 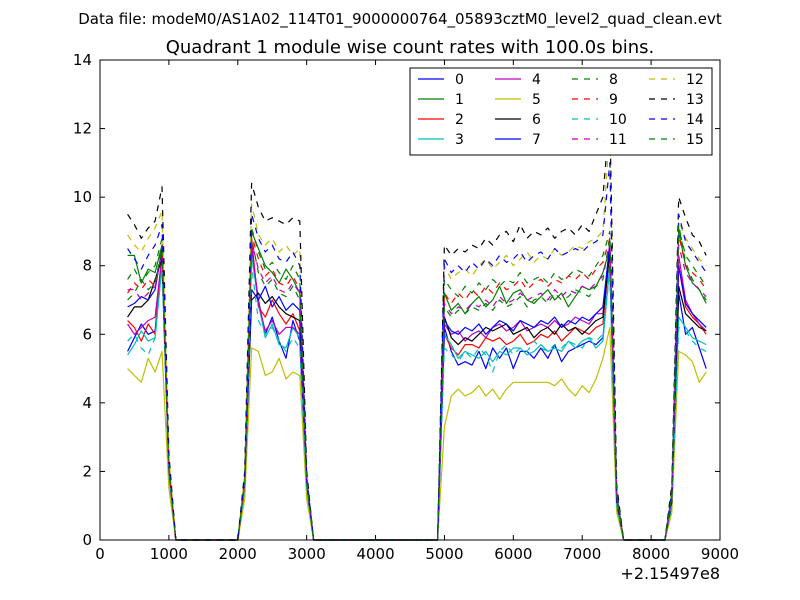 I want to click on x-tick-label: 8000, so click(x=651, y=554).